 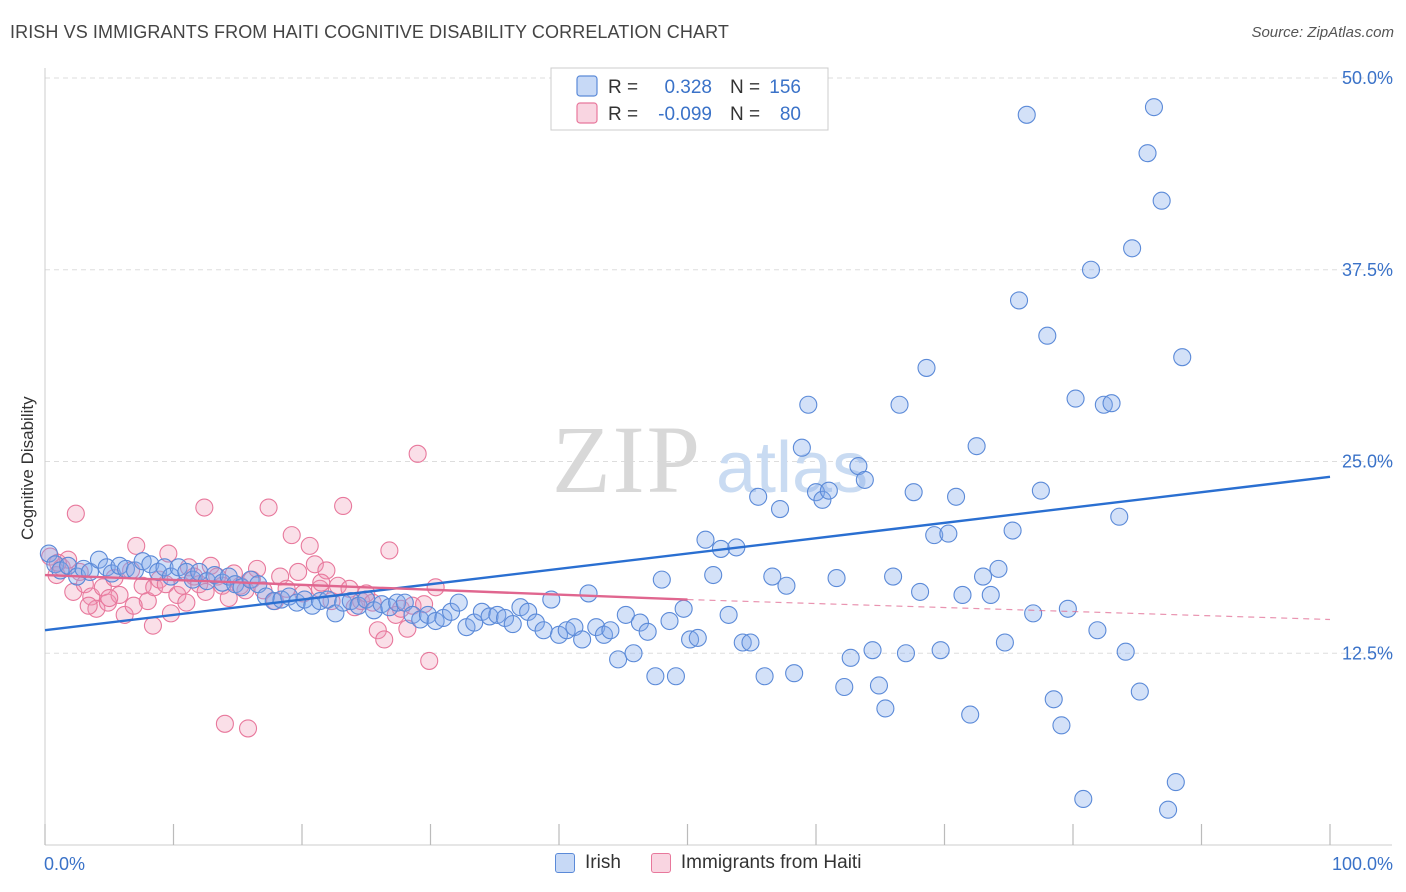 I want to click on legend-label-haiti: Immigrants from Haiti, so click(x=771, y=862).